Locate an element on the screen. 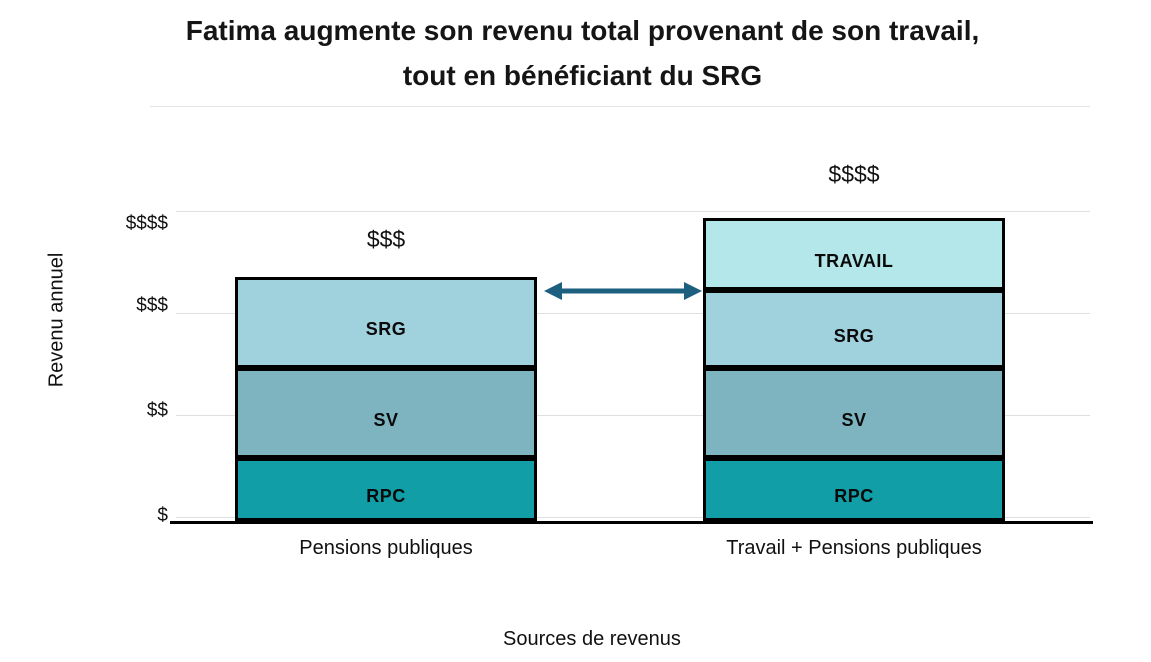  y-tick-2-dollar: $$ is located at coordinates (157, 410).